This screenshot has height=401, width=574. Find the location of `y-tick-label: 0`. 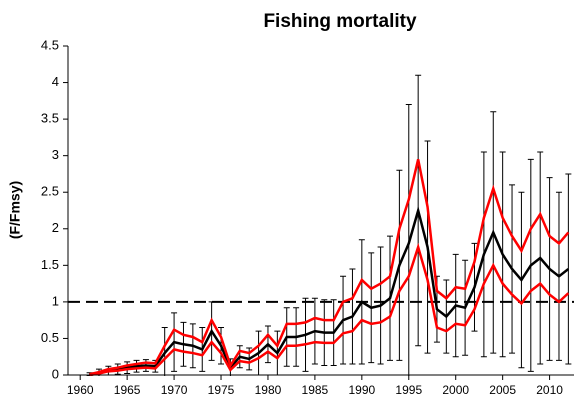

y-tick-label: 0 is located at coordinates (55, 373).